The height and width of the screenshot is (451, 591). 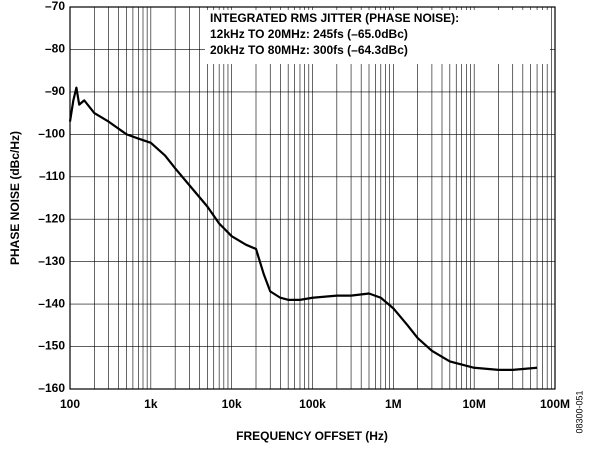 I want to click on annotation: INTEGRATED RMS JITTER (PHASE NOISE):, so click(x=334, y=18).